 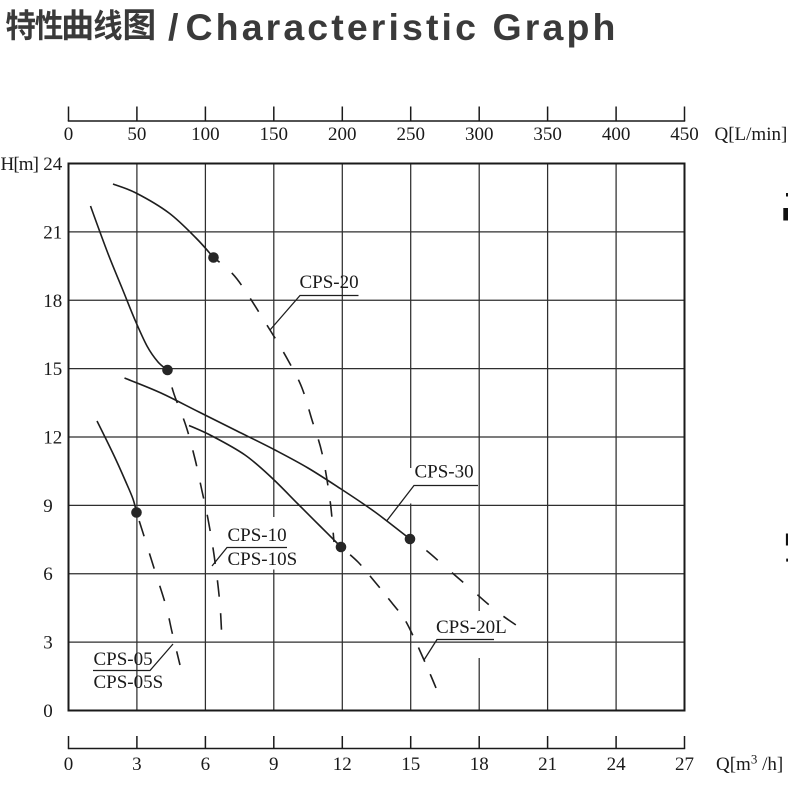 I want to click on svg-text: 450, so click(x=684, y=134).